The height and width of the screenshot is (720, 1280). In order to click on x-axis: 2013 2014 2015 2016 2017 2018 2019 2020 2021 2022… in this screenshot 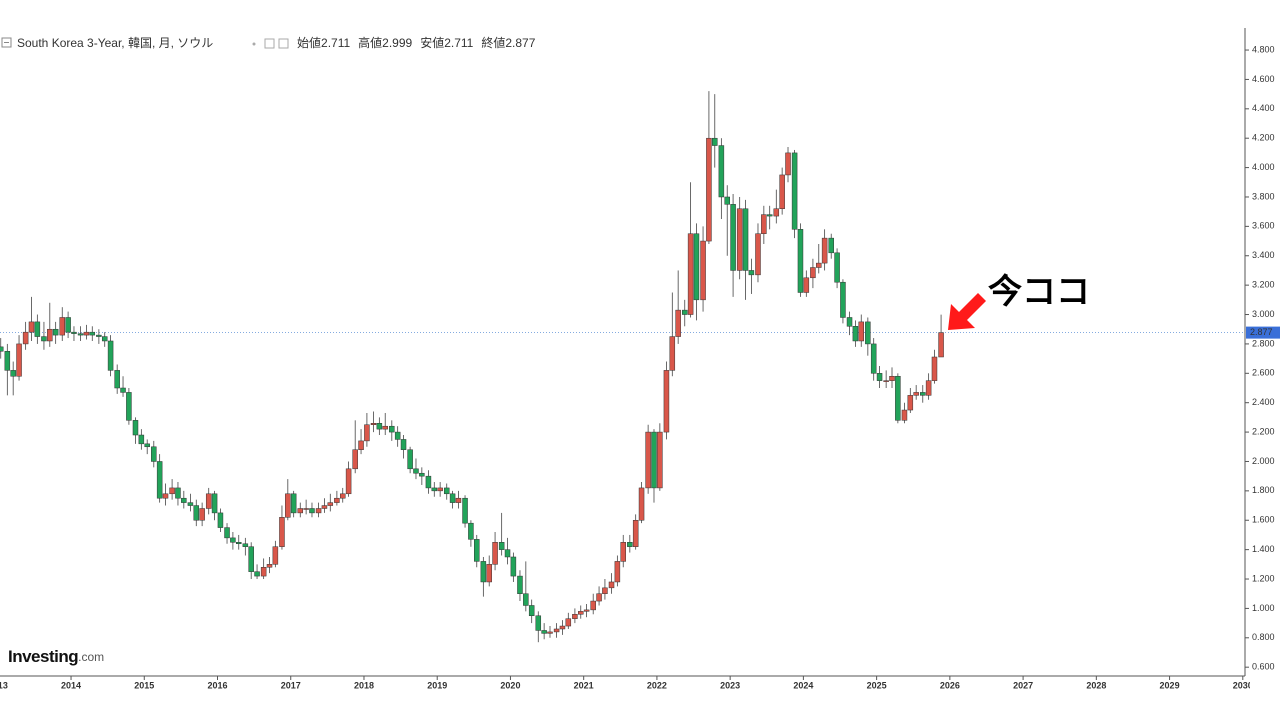, I will do `click(625, 683)`.